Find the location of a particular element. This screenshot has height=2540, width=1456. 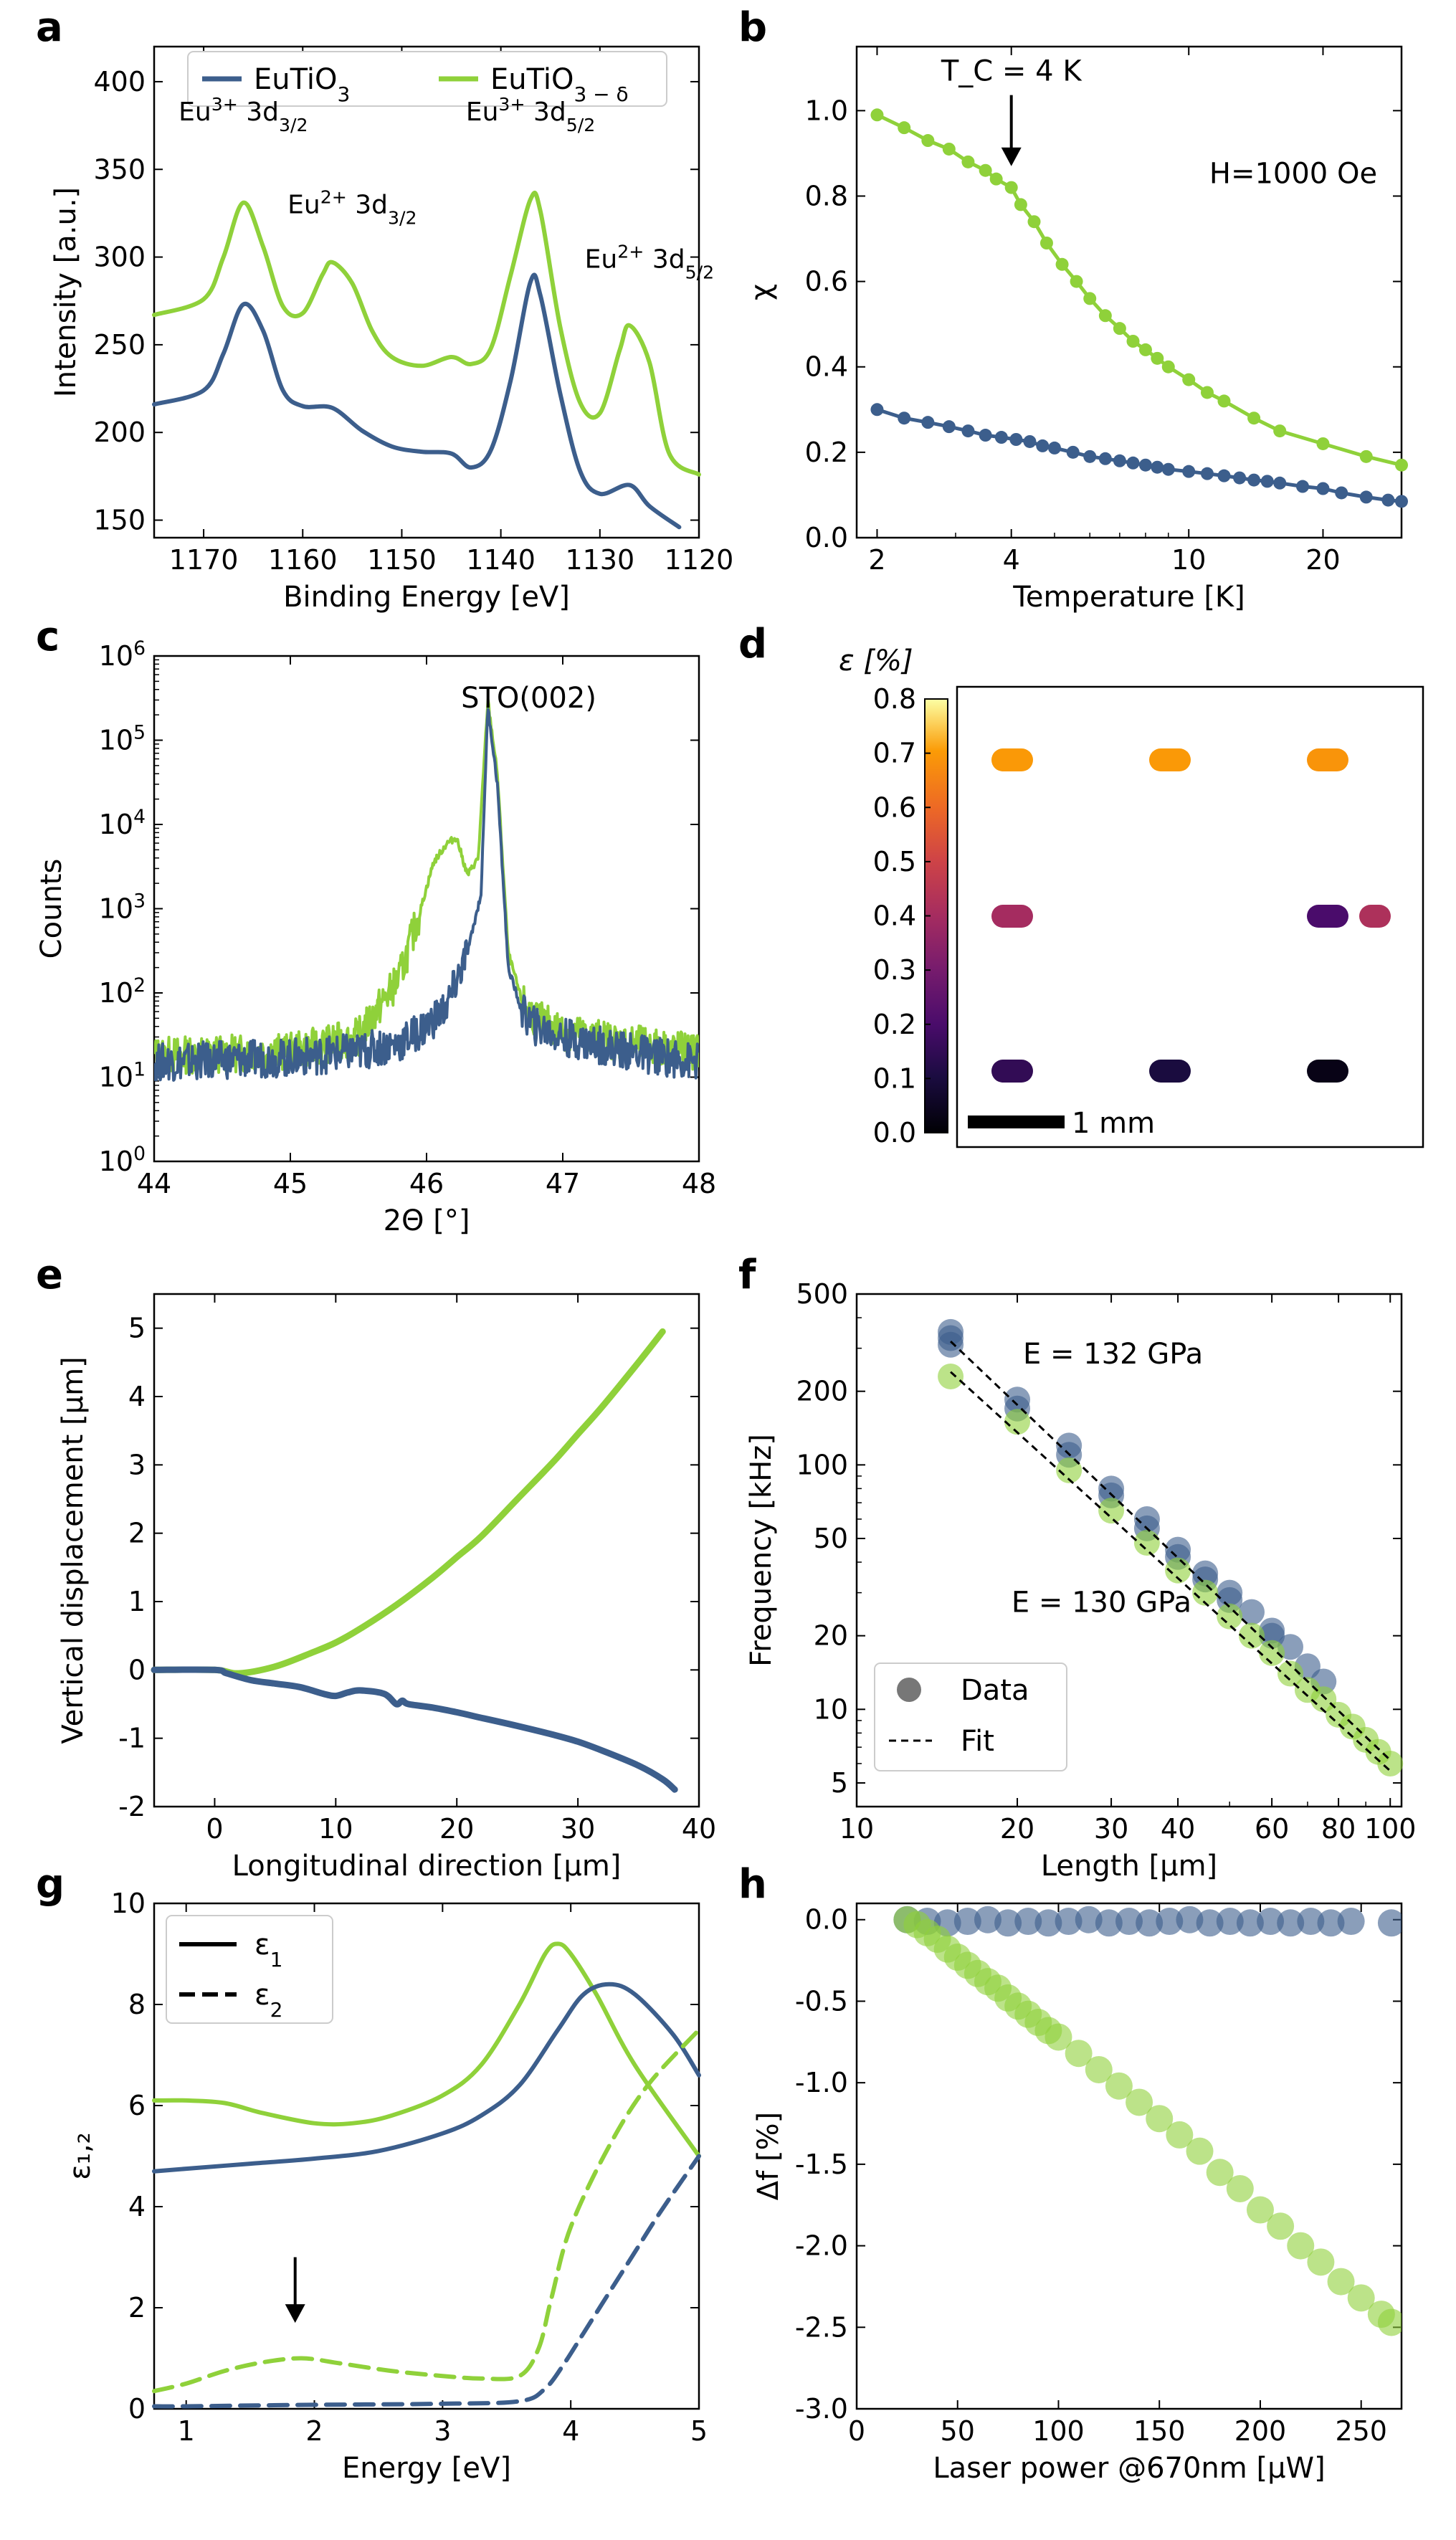

x-tick-label: 1 is located at coordinates (186, 2431).